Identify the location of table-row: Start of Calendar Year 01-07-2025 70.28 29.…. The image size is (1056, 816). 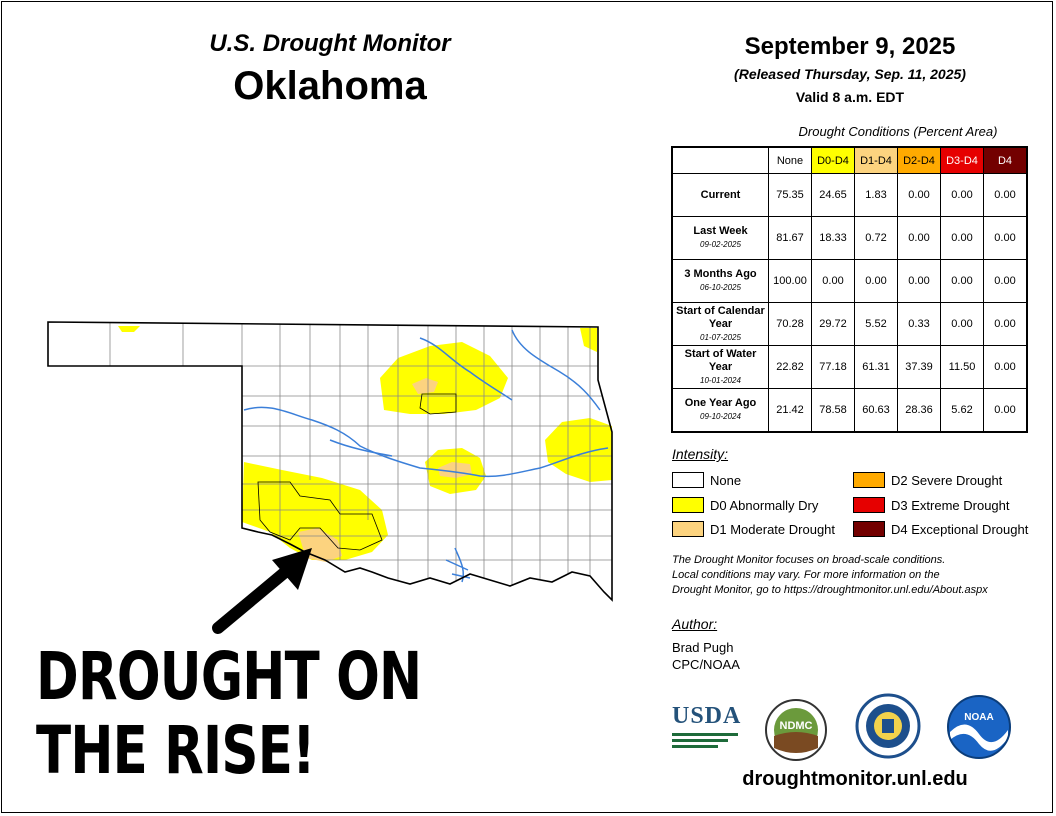
(849, 324).